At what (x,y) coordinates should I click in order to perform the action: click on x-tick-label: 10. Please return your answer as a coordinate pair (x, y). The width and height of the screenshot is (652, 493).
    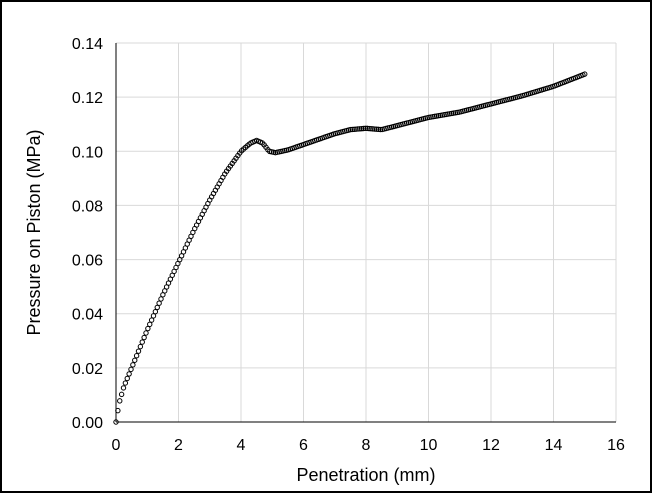
    Looking at the image, I should click on (429, 445).